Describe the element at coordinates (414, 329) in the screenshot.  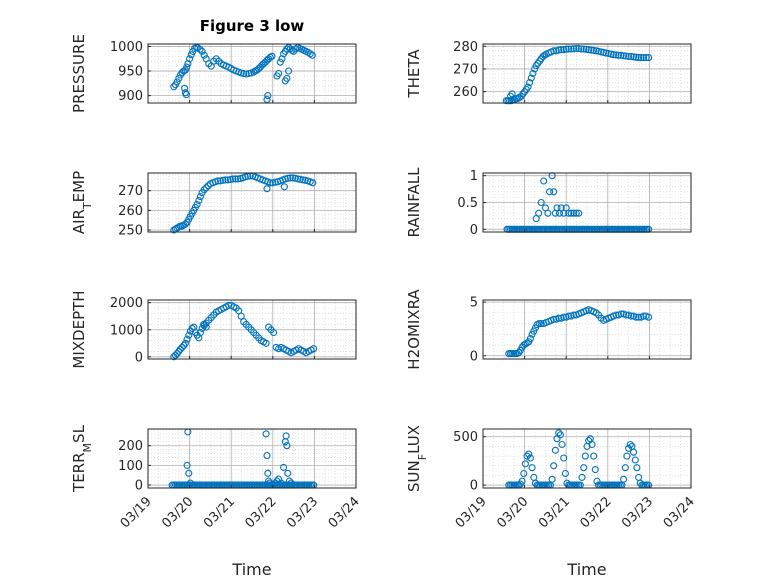
I see `panel-6-y-axis-label: H2OMIXRA` at that location.